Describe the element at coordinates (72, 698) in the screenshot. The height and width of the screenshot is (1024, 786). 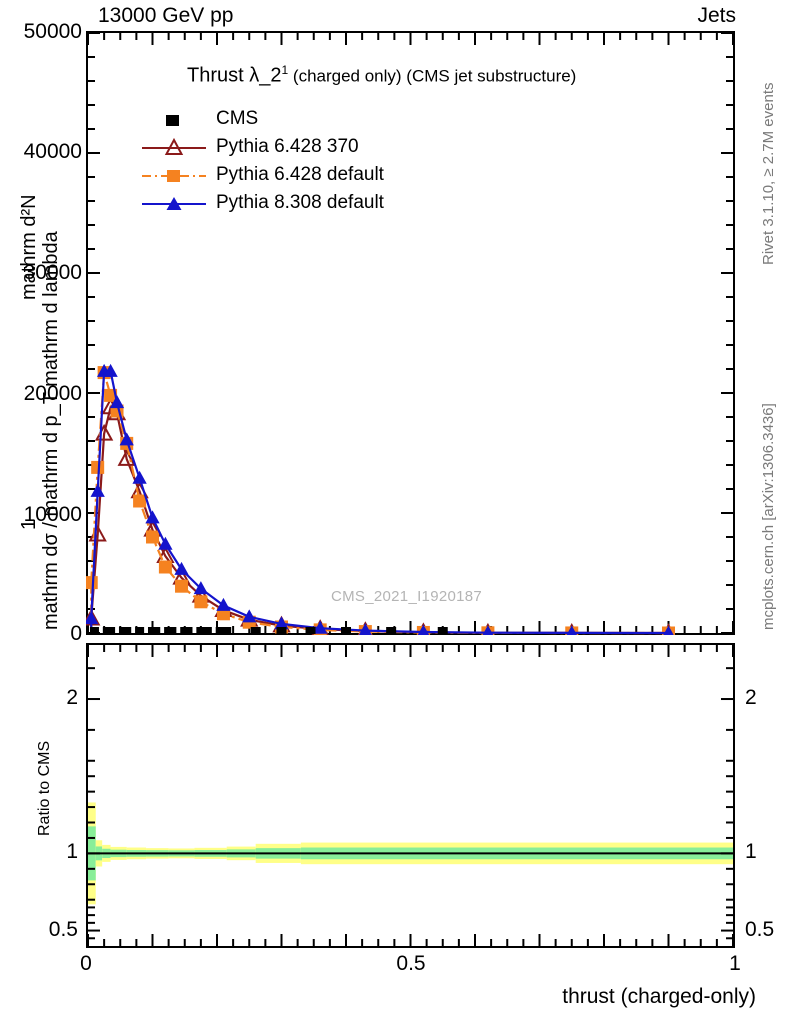
I see `ratio-ytick-label-2-left: 2` at that location.